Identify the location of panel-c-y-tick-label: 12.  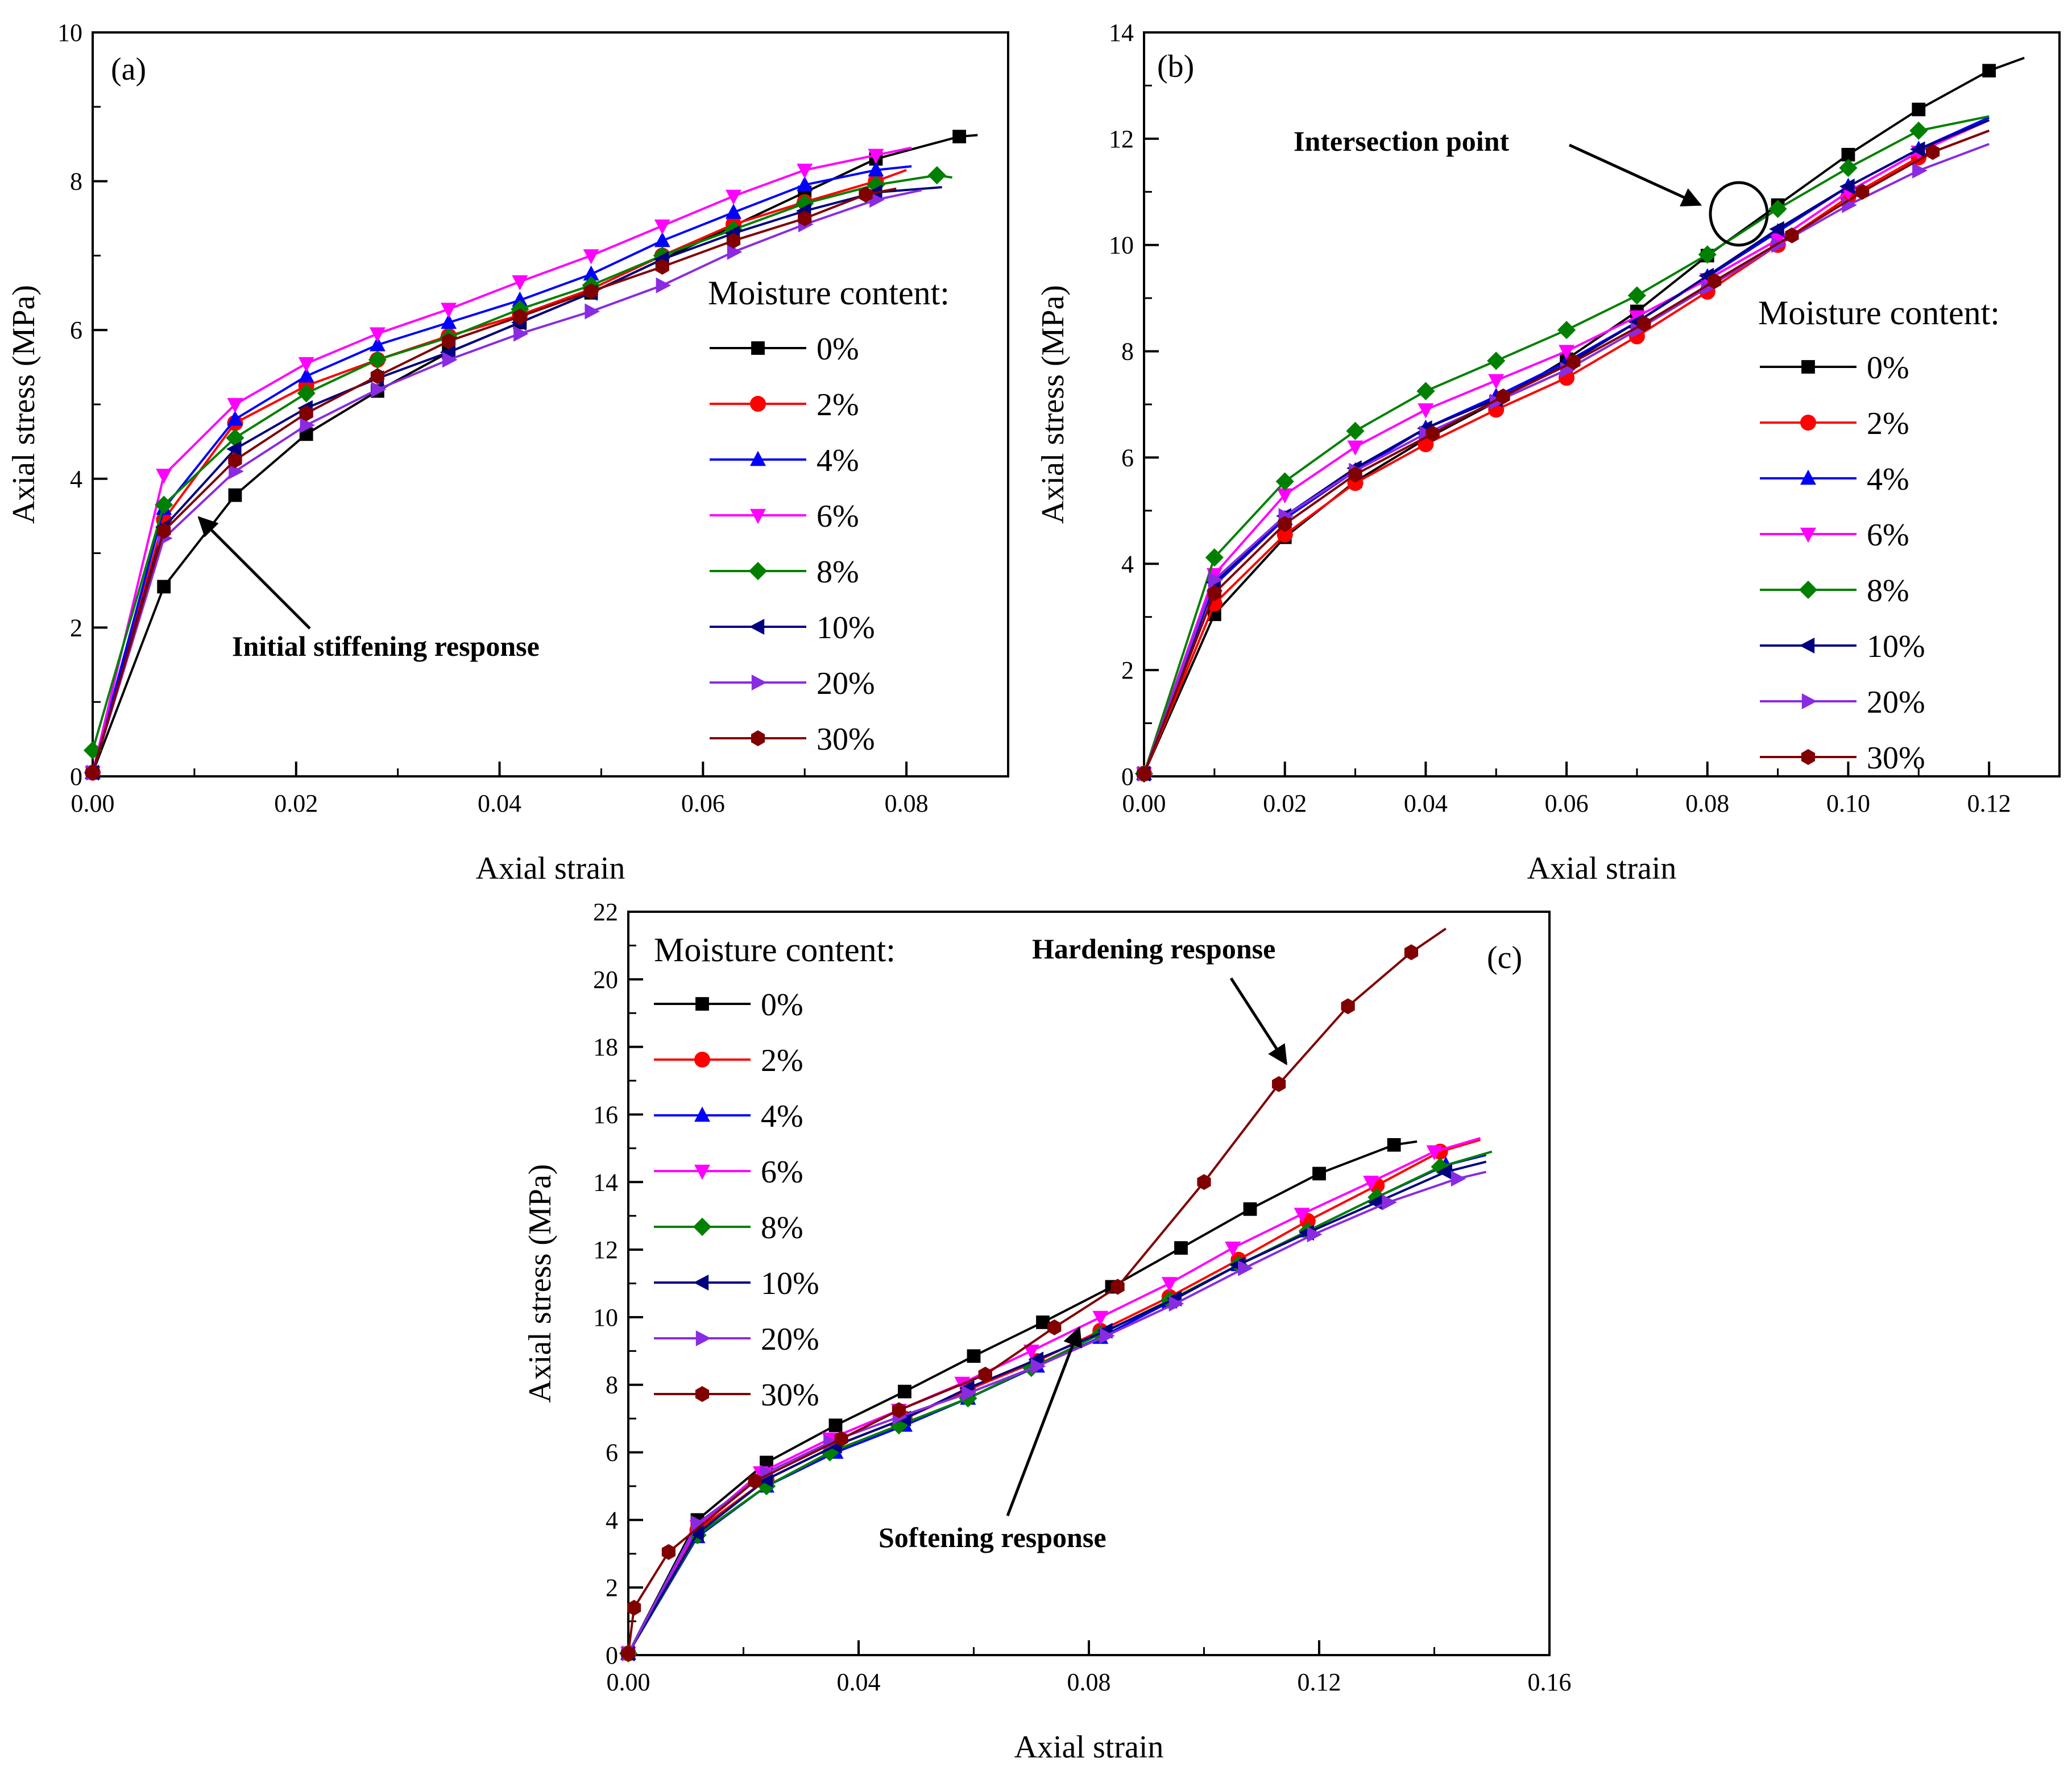
(605, 1250).